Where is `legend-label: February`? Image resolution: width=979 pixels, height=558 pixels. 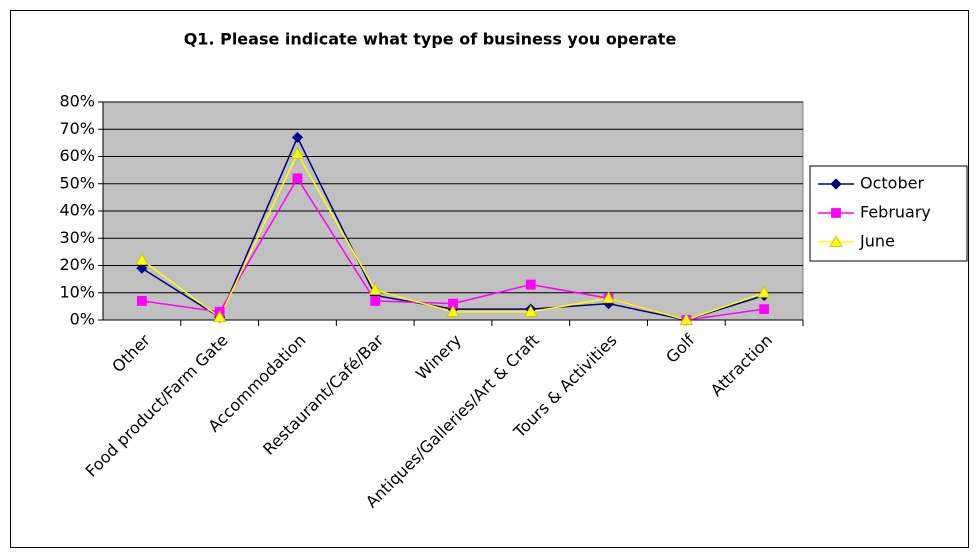
legend-label: February is located at coordinates (895, 212).